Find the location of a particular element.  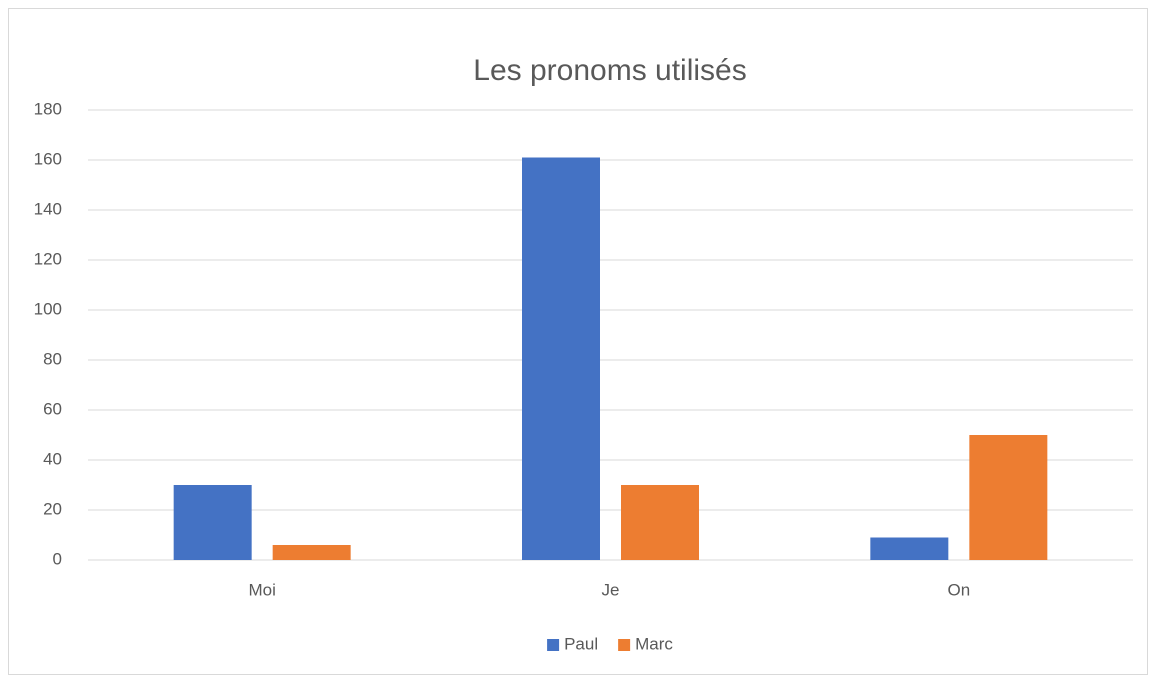

y-tick-label: 180 is located at coordinates (48, 108).